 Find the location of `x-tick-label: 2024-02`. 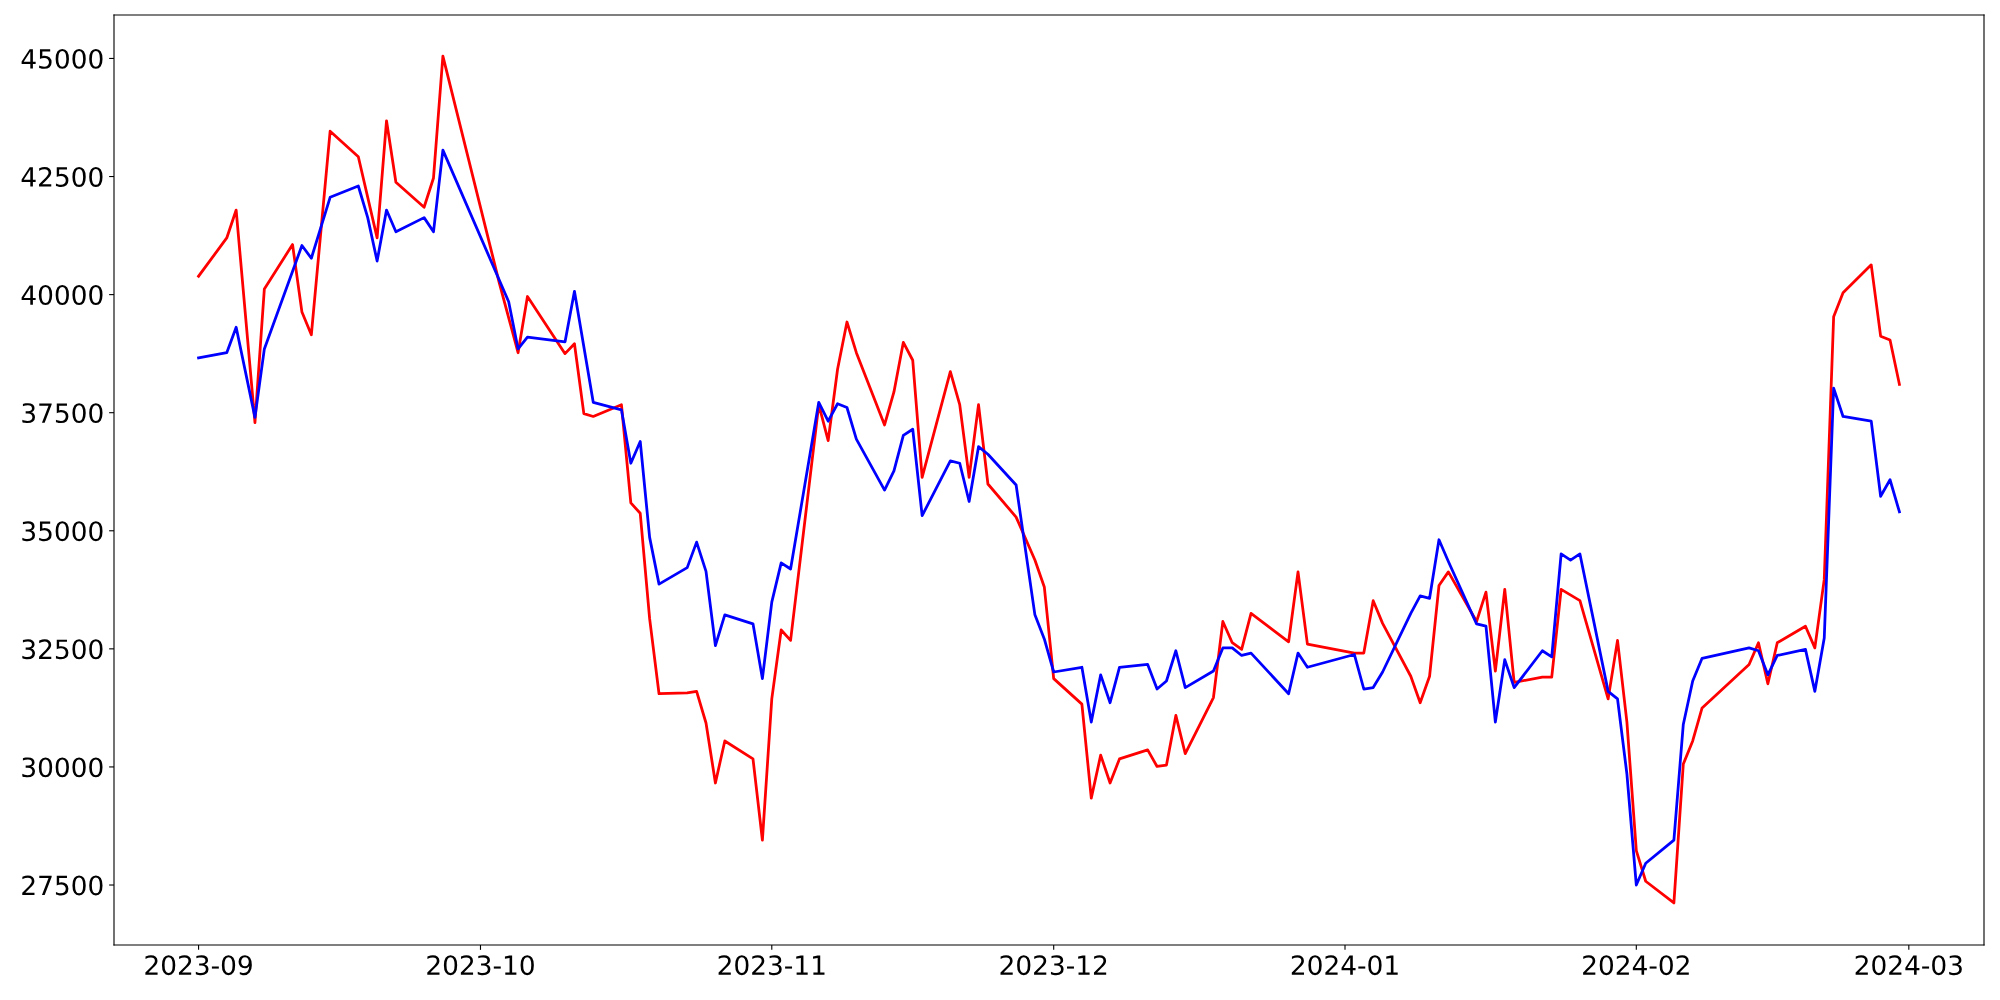

x-tick-label: 2024-02 is located at coordinates (1636, 965).